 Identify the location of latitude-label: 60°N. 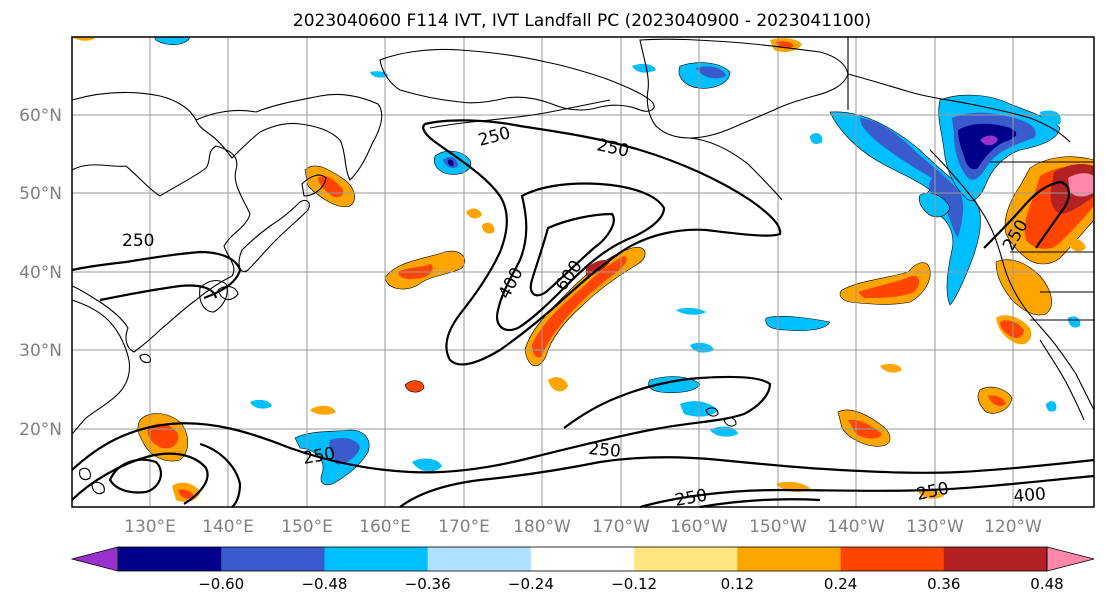
(40, 116).